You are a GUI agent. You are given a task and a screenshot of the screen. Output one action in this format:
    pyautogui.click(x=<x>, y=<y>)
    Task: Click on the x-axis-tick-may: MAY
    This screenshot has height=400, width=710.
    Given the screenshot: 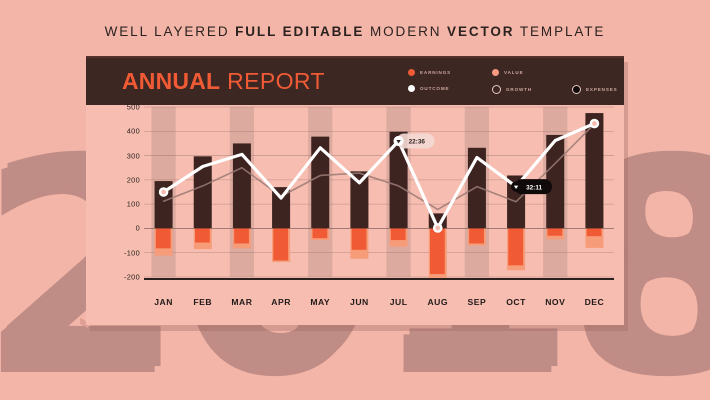 What is the action you would take?
    pyautogui.click(x=320, y=302)
    